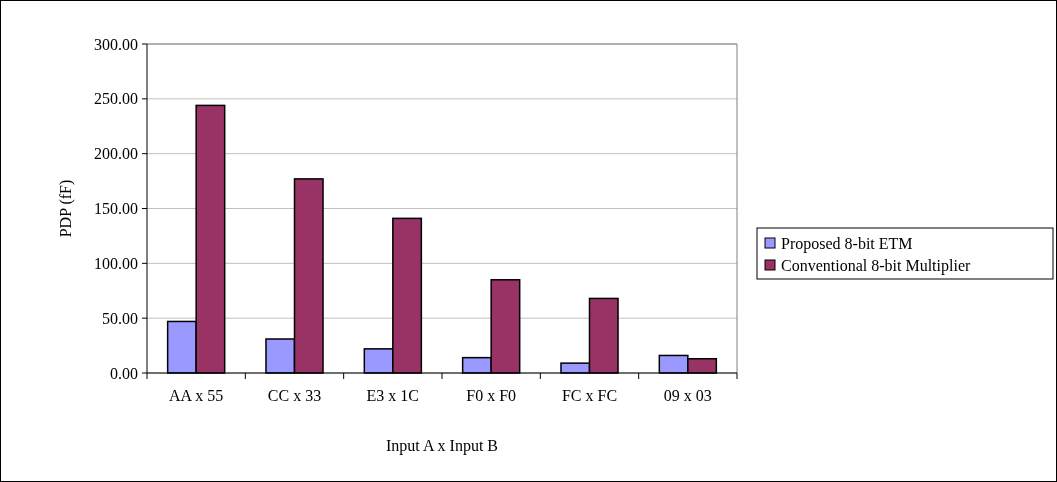 This screenshot has width=1057, height=482. I want to click on y-tick-label: 200.00, so click(116, 154).